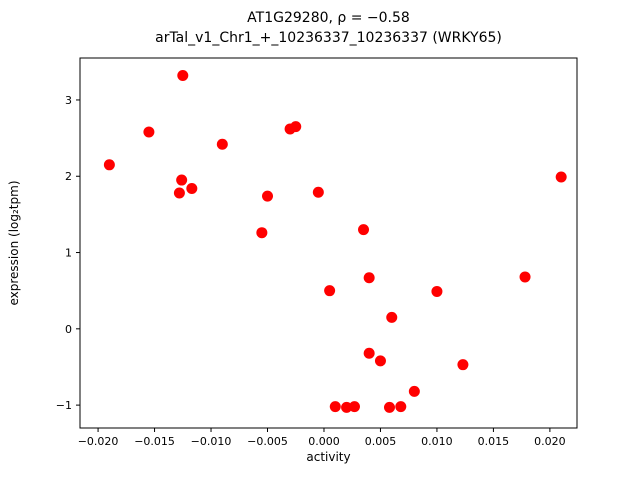 The image size is (640, 480). I want to click on x-tick-label: 0.020, so click(550, 441).